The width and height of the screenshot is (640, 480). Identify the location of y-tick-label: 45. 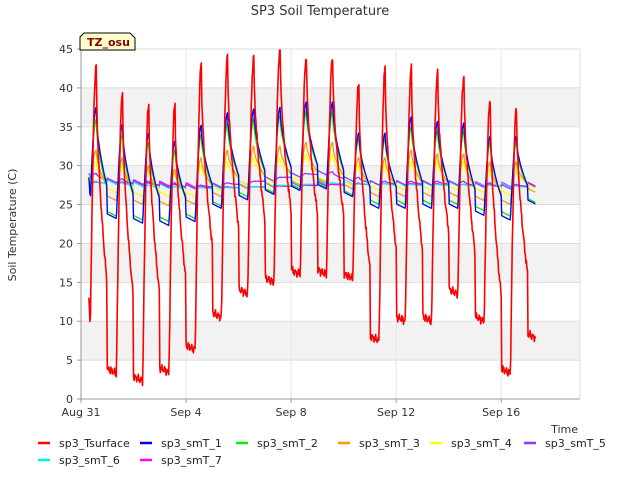
(66, 49).